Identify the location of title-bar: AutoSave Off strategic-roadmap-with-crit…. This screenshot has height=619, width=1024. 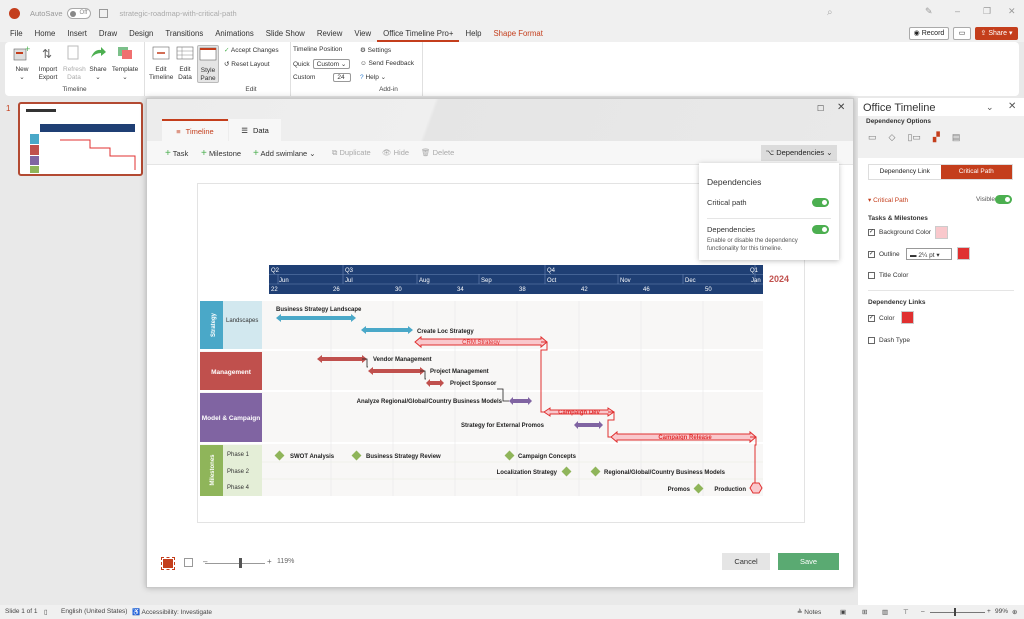
(512, 13).